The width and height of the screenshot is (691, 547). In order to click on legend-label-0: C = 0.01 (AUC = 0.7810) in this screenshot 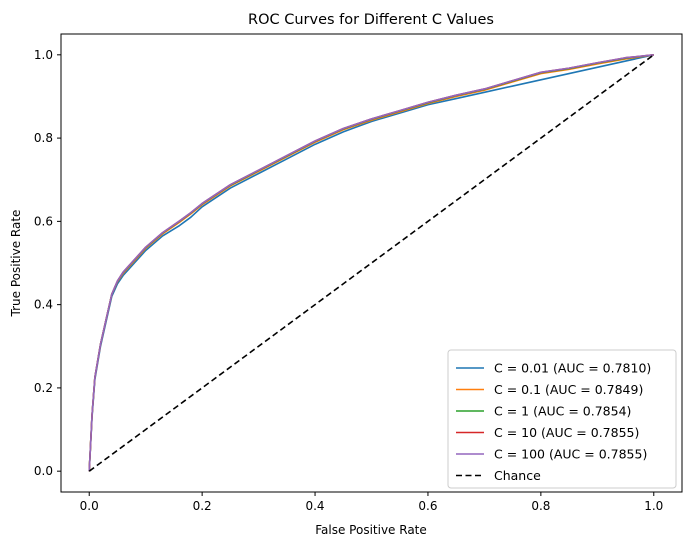, I will do `click(572, 368)`.